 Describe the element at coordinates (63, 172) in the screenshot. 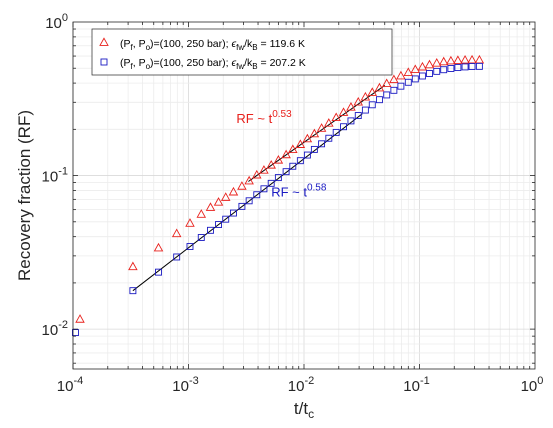

I see `y-tick-label-exponent: -1` at that location.